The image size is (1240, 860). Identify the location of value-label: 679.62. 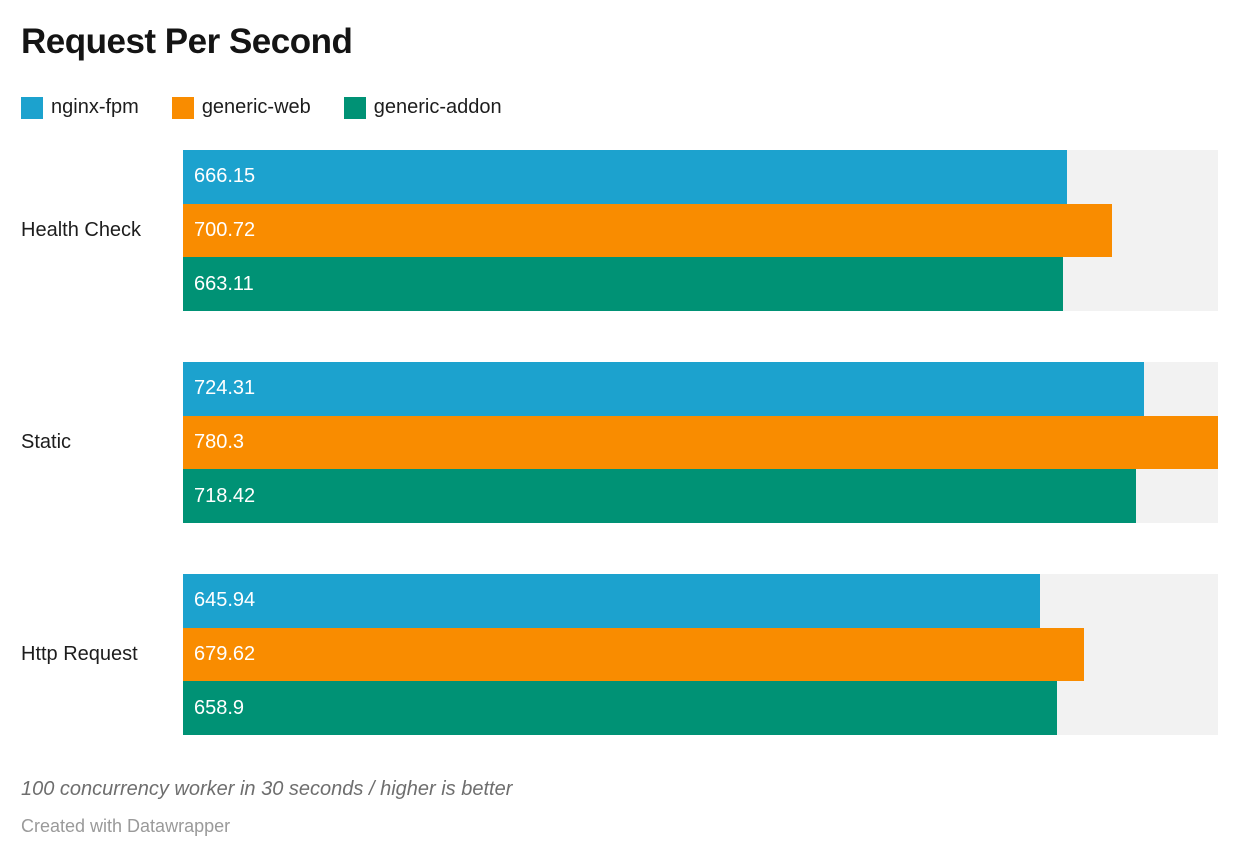
(225, 654).